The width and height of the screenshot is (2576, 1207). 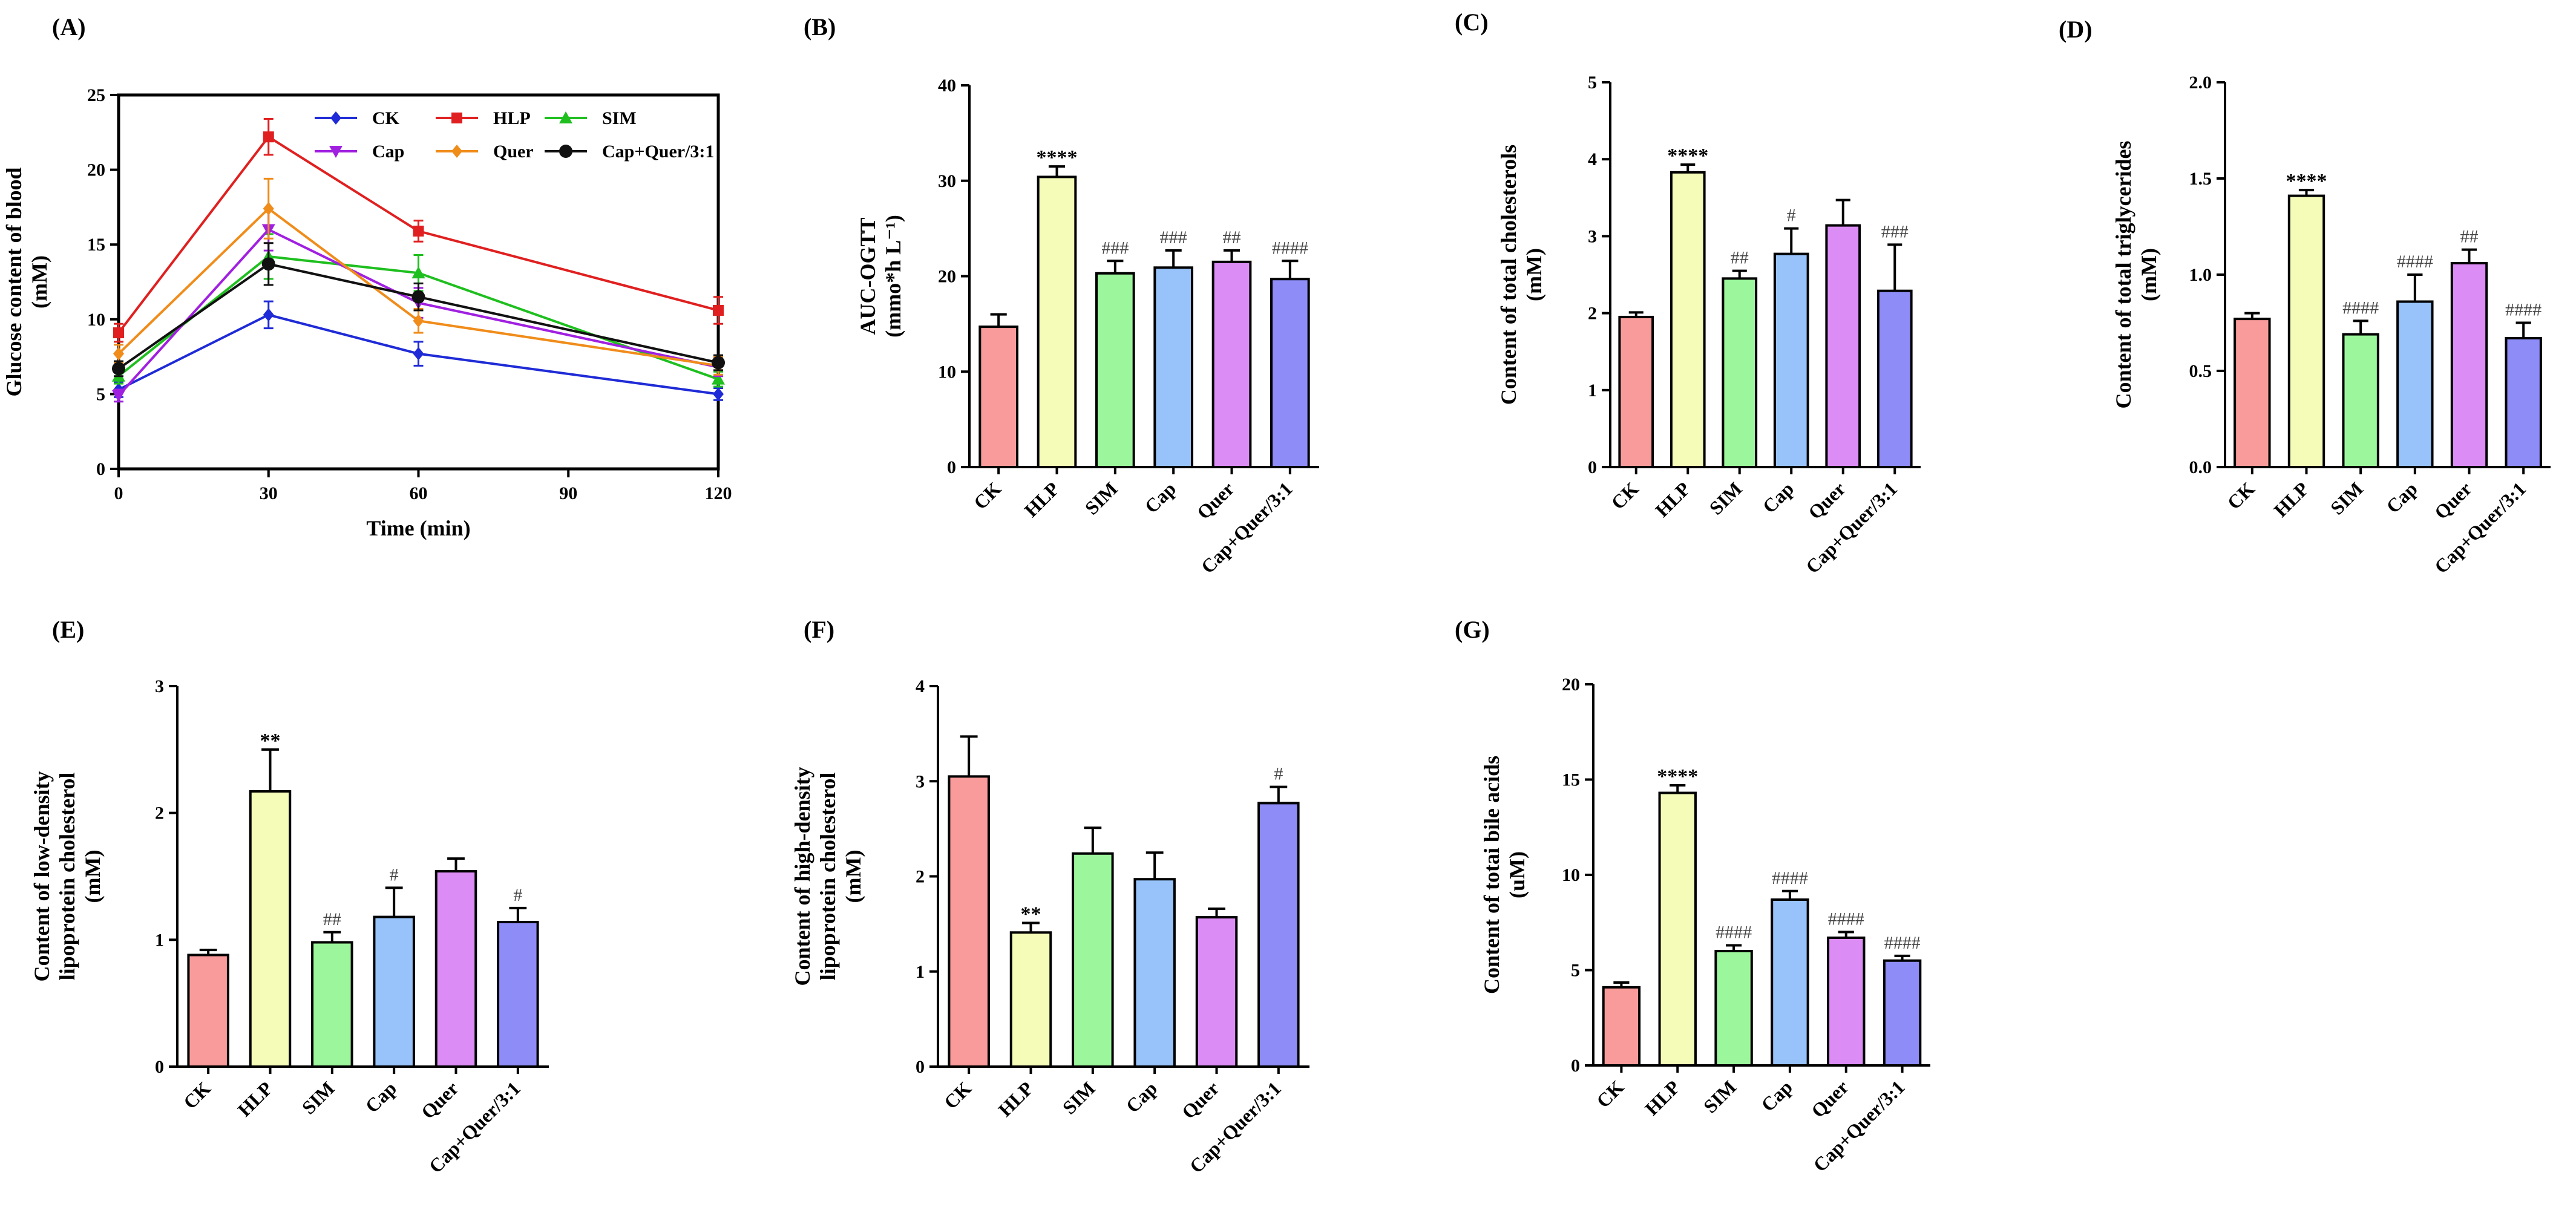 What do you see at coordinates (947, 181) in the screenshot?
I see `y-tick-label: 30` at bounding box center [947, 181].